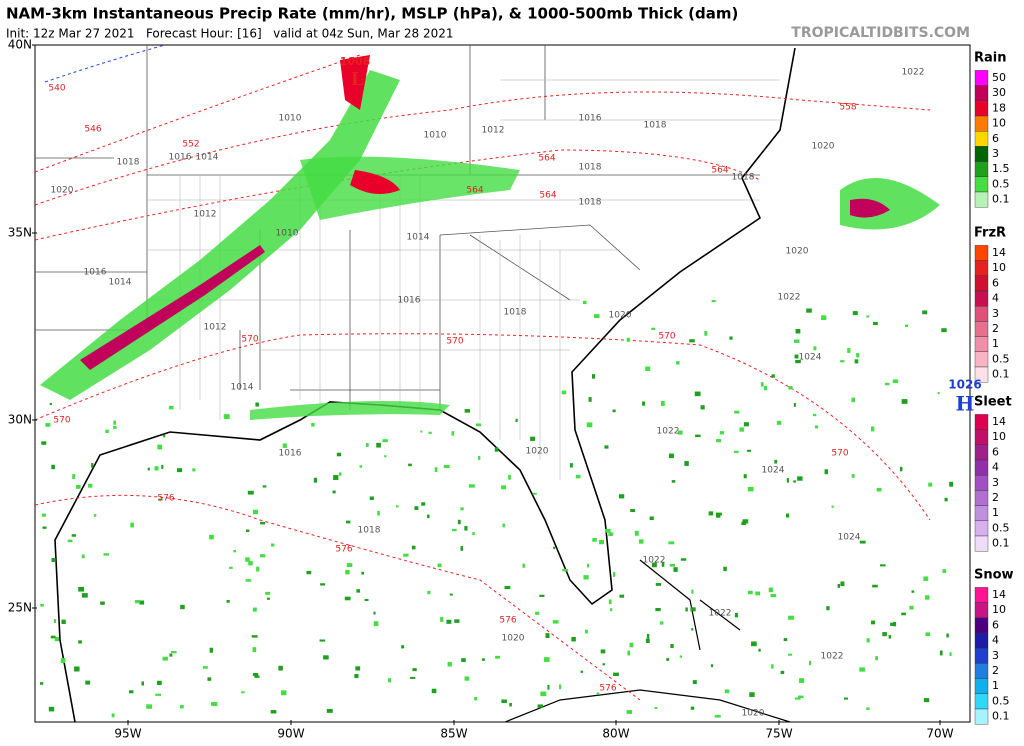  Describe the element at coordinates (995, 482) in the screenshot. I see `legend-label: 3` at that location.